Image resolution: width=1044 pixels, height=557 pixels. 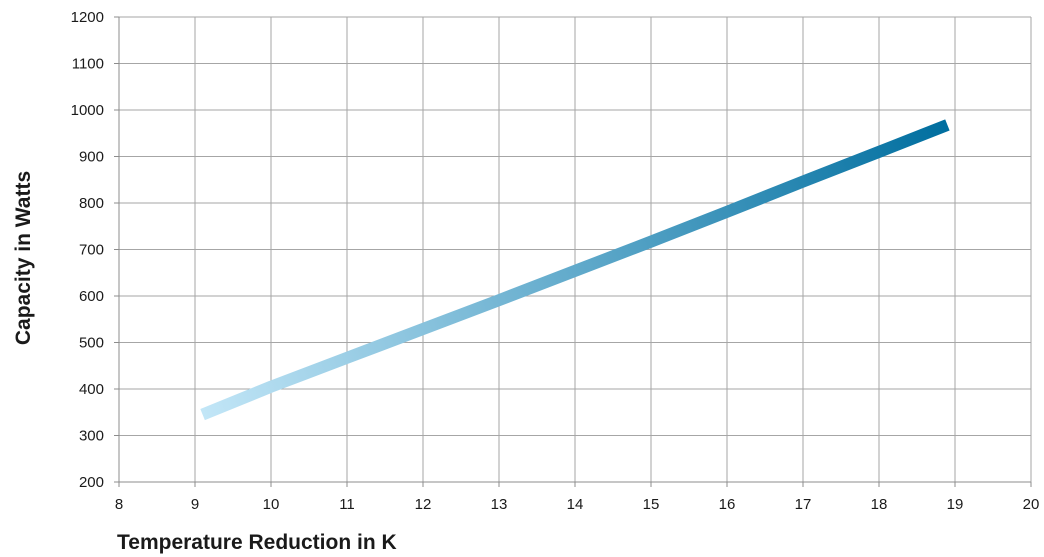 What do you see at coordinates (91, 250) in the screenshot?
I see `y-tick-label: 700` at bounding box center [91, 250].